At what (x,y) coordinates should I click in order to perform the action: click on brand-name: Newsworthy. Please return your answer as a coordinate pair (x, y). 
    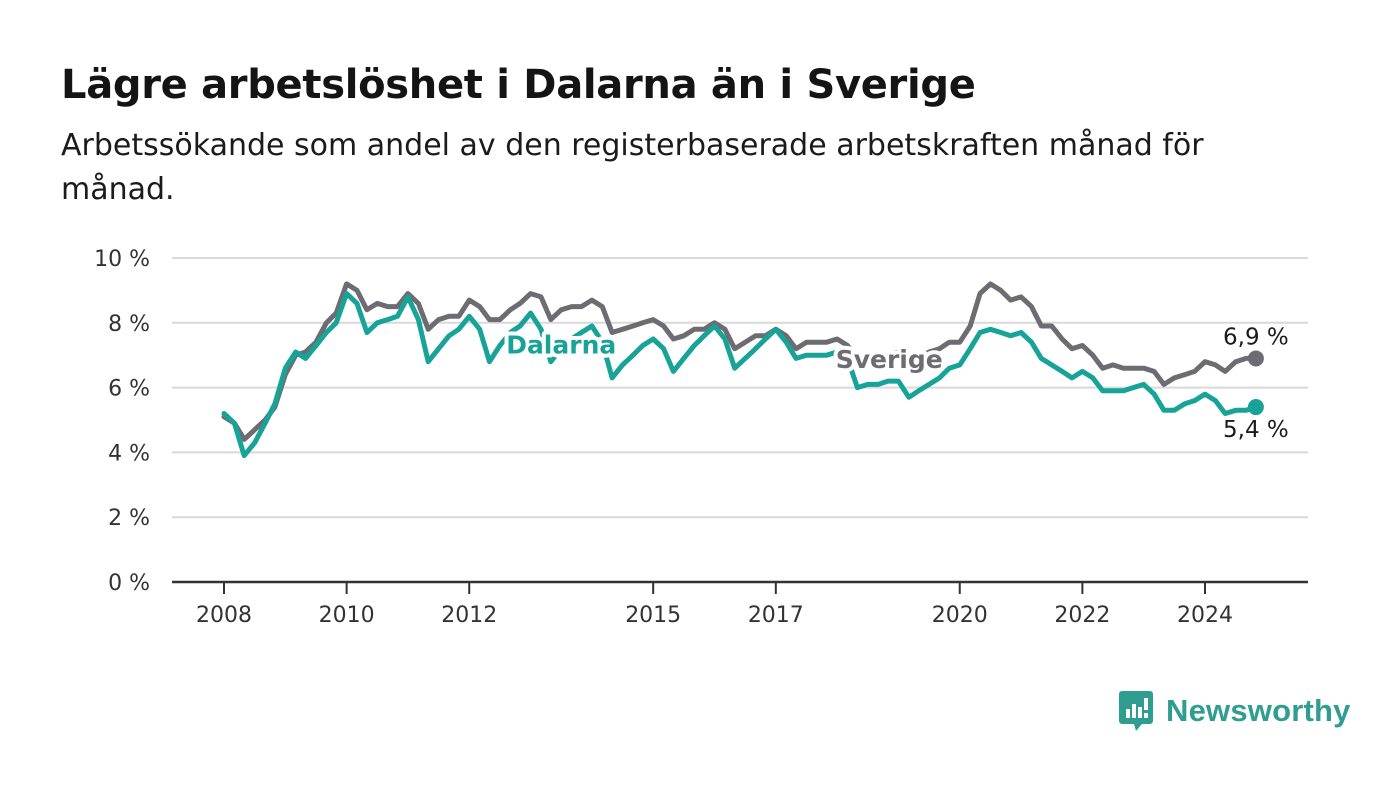
    Looking at the image, I should click on (1258, 710).